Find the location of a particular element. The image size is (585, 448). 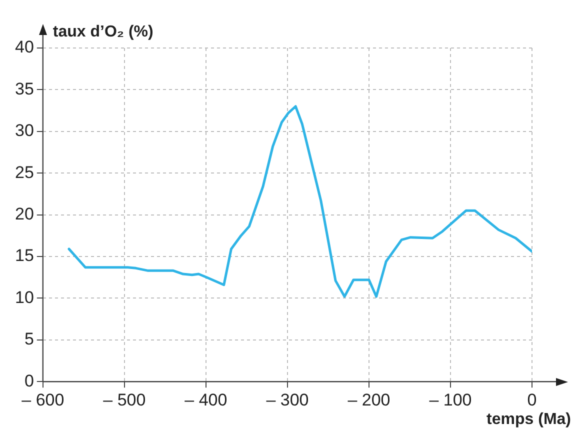

y-tick-label: 15 is located at coordinates (24, 256).